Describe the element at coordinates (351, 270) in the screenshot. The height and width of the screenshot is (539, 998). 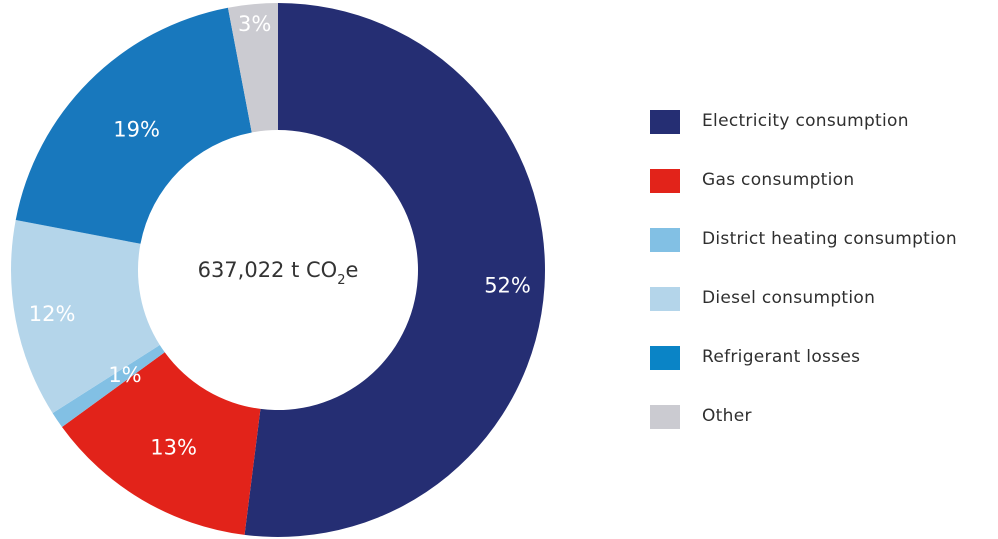
I see `center-total-suffix: e` at that location.